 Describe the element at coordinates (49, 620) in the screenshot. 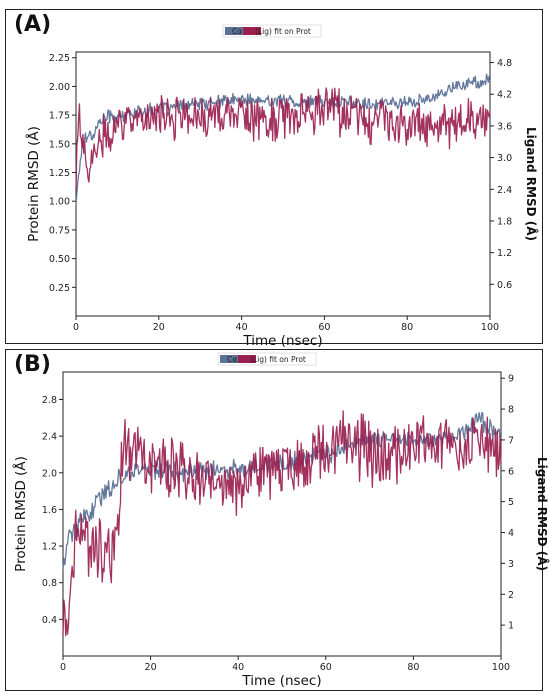

I see `y-left-tick-label: 0.4` at that location.